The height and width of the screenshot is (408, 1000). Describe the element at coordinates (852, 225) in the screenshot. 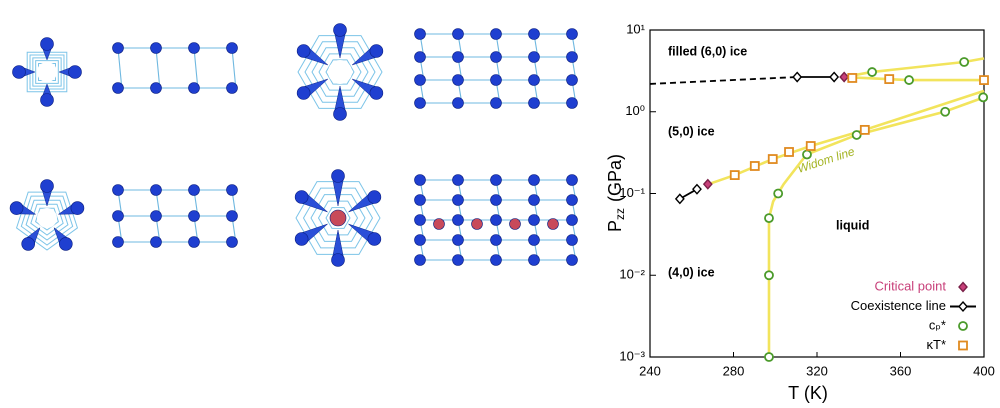

I see `annotation: liquid` at that location.